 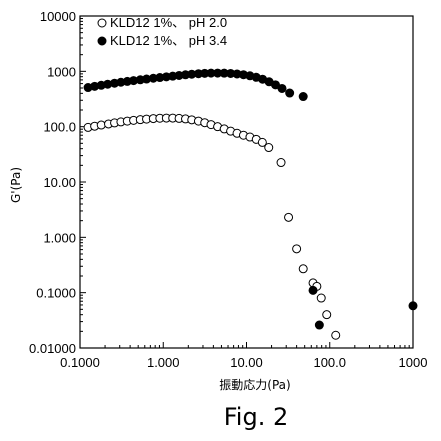 I want to click on x-axis-title: 振動応力(Pa), so click(x=254, y=385).